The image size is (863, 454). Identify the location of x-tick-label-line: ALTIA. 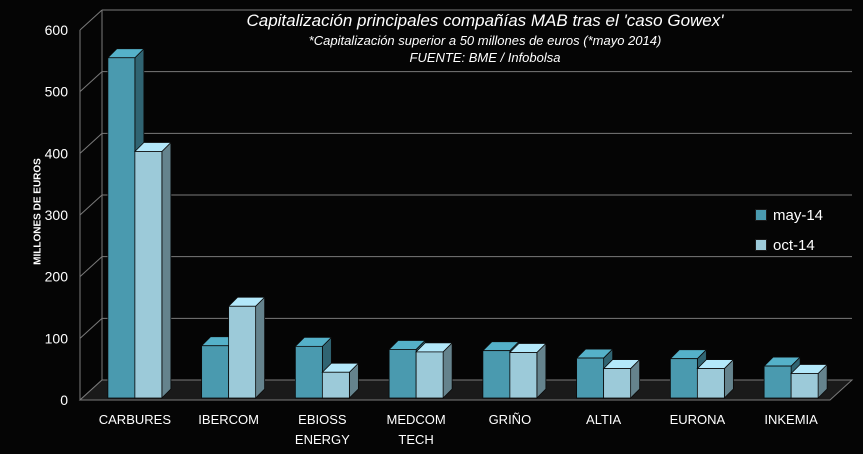
(604, 419).